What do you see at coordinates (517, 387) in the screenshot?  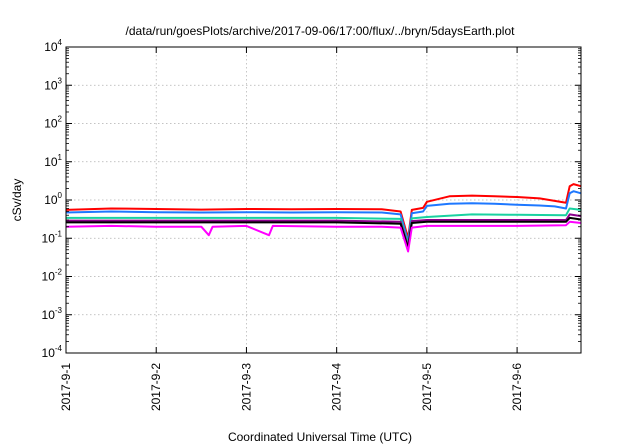 I see `x-tick-label: 2017-9-6` at bounding box center [517, 387].